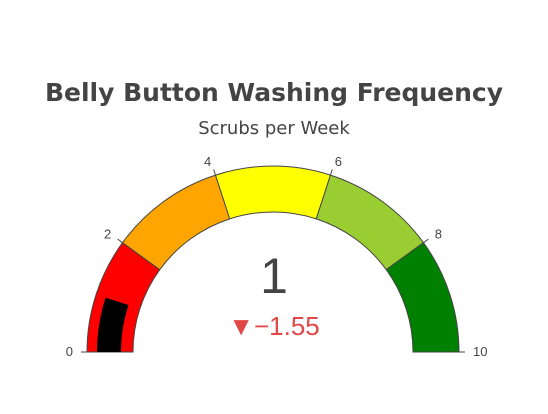 The height and width of the screenshot is (414, 548). I want to click on gauge-tick-label: 10, so click(480, 351).